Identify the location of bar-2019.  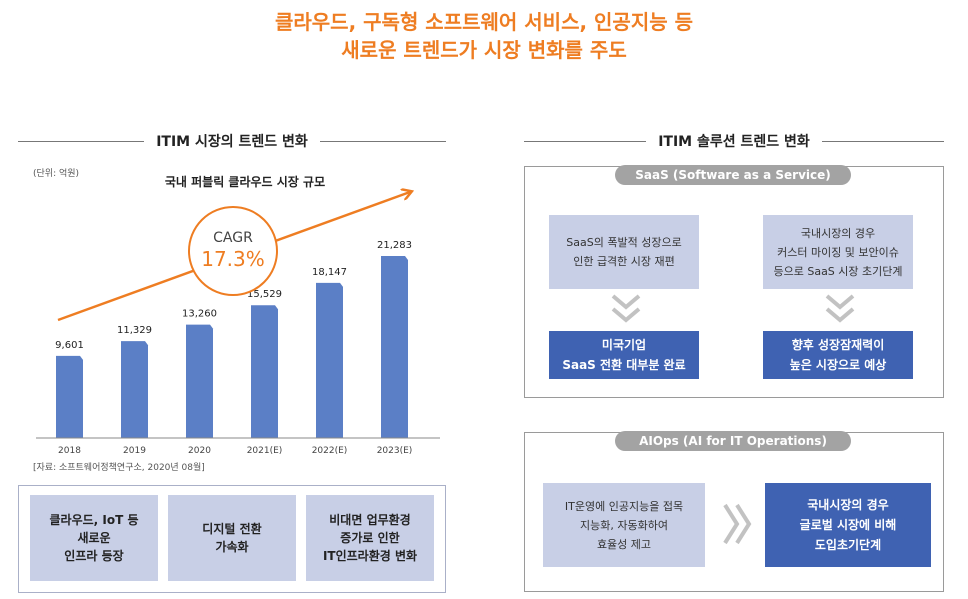
(134, 389).